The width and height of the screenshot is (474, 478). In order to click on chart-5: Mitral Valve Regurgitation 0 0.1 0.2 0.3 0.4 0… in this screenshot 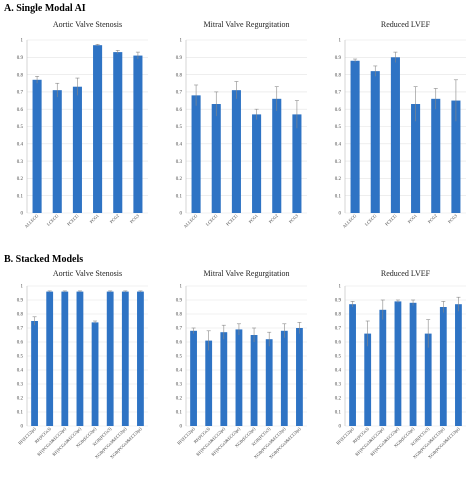, I will do `click(241, 364)`.